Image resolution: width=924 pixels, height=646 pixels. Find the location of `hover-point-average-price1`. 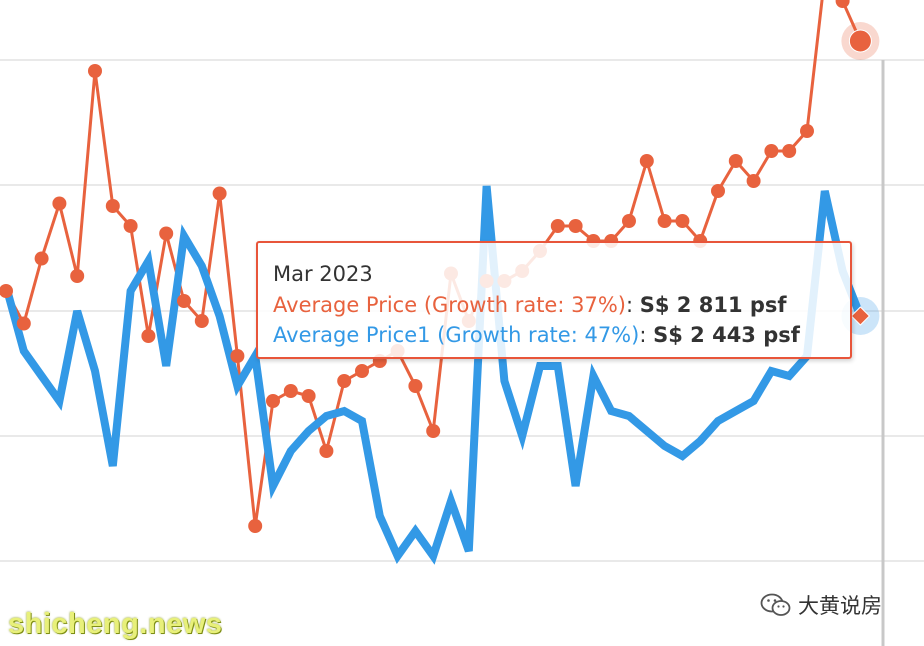

hover-point-average-price1 is located at coordinates (860, 316).